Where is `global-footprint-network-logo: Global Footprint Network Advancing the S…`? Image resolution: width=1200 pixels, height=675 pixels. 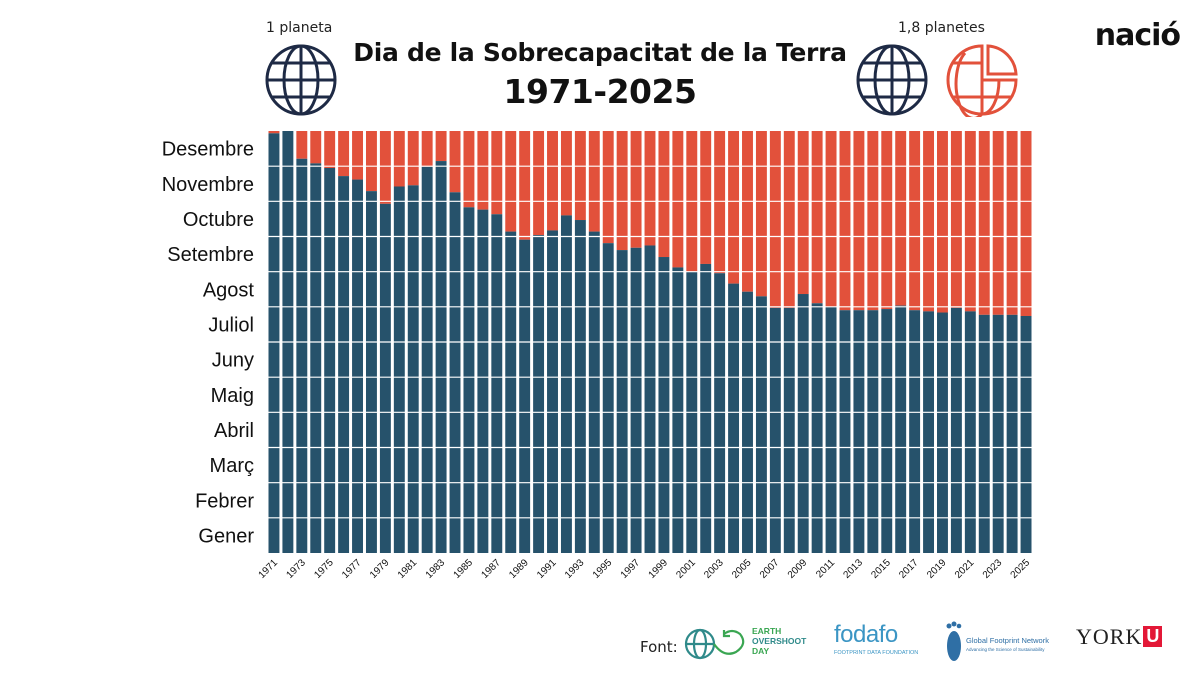 global-footprint-network-logo: Global Footprint Network Advancing the S… is located at coordinates (1004, 643).